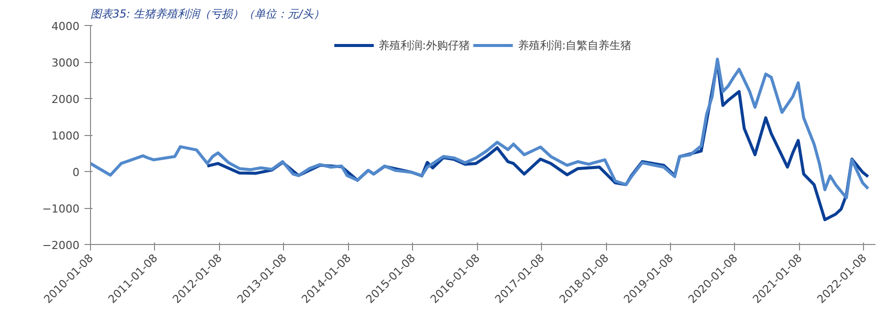  I want to click on y-tick-label: 0, so click(76, 172).